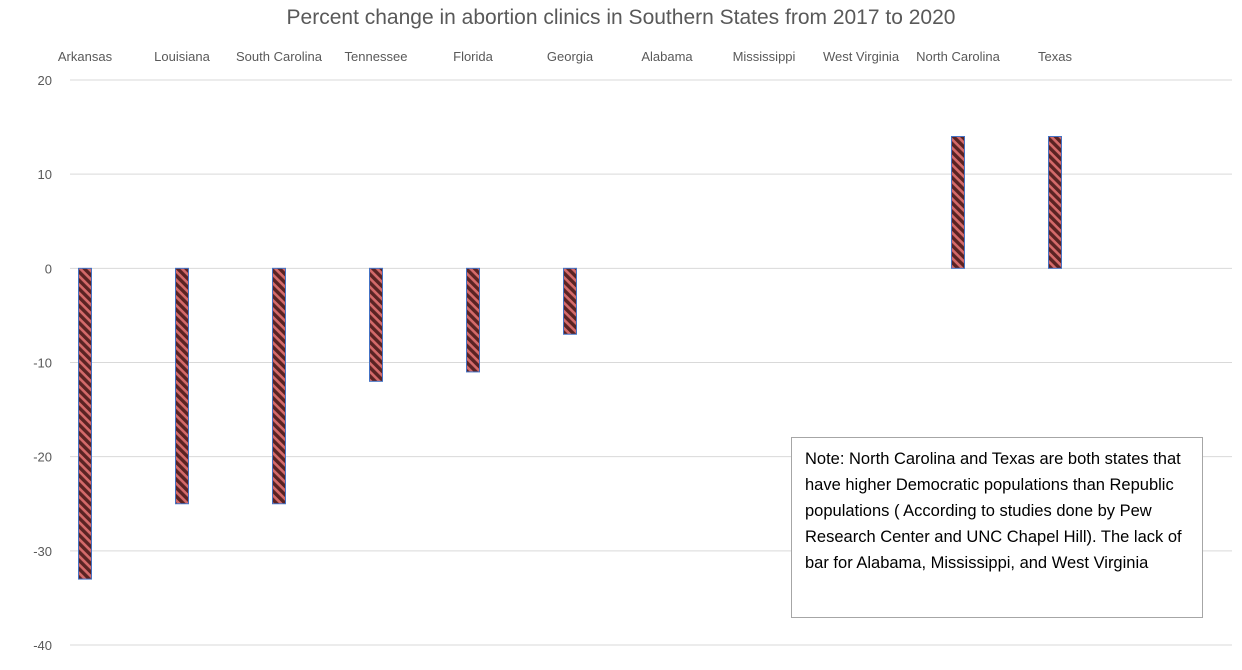 The height and width of the screenshot is (670, 1242). What do you see at coordinates (279, 386) in the screenshot?
I see `bar-south-carolina` at bounding box center [279, 386].